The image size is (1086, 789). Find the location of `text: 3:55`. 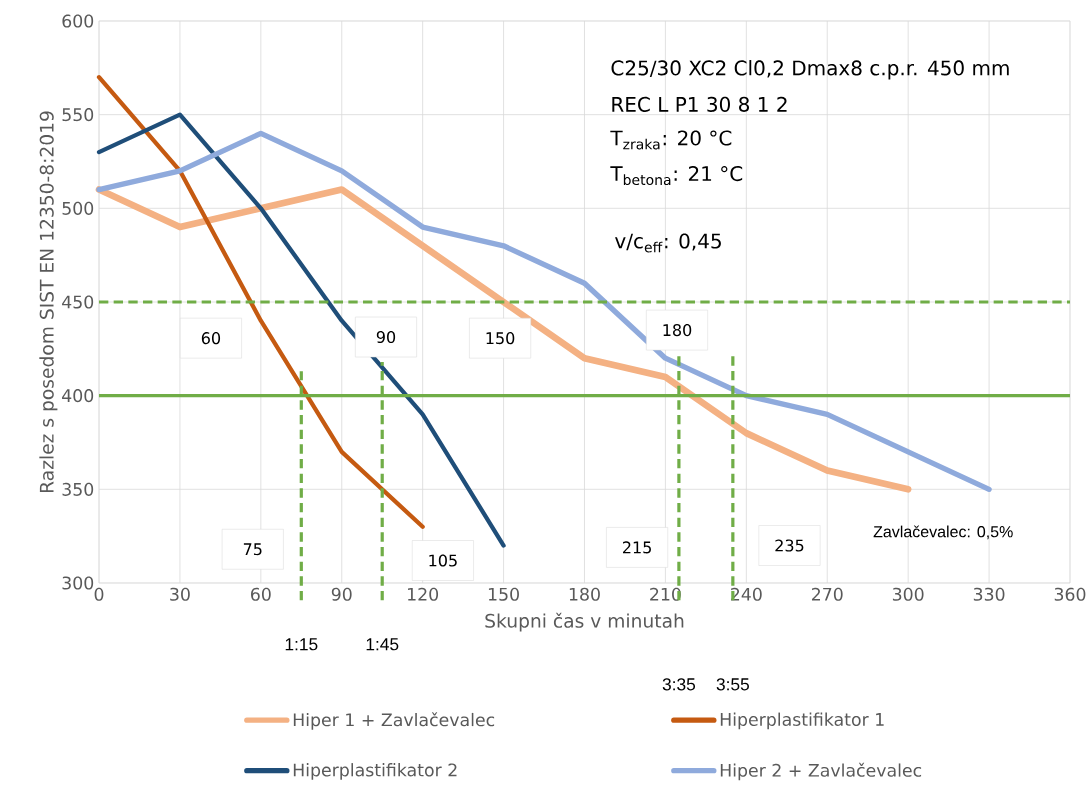

text: 3:55 is located at coordinates (732, 684).